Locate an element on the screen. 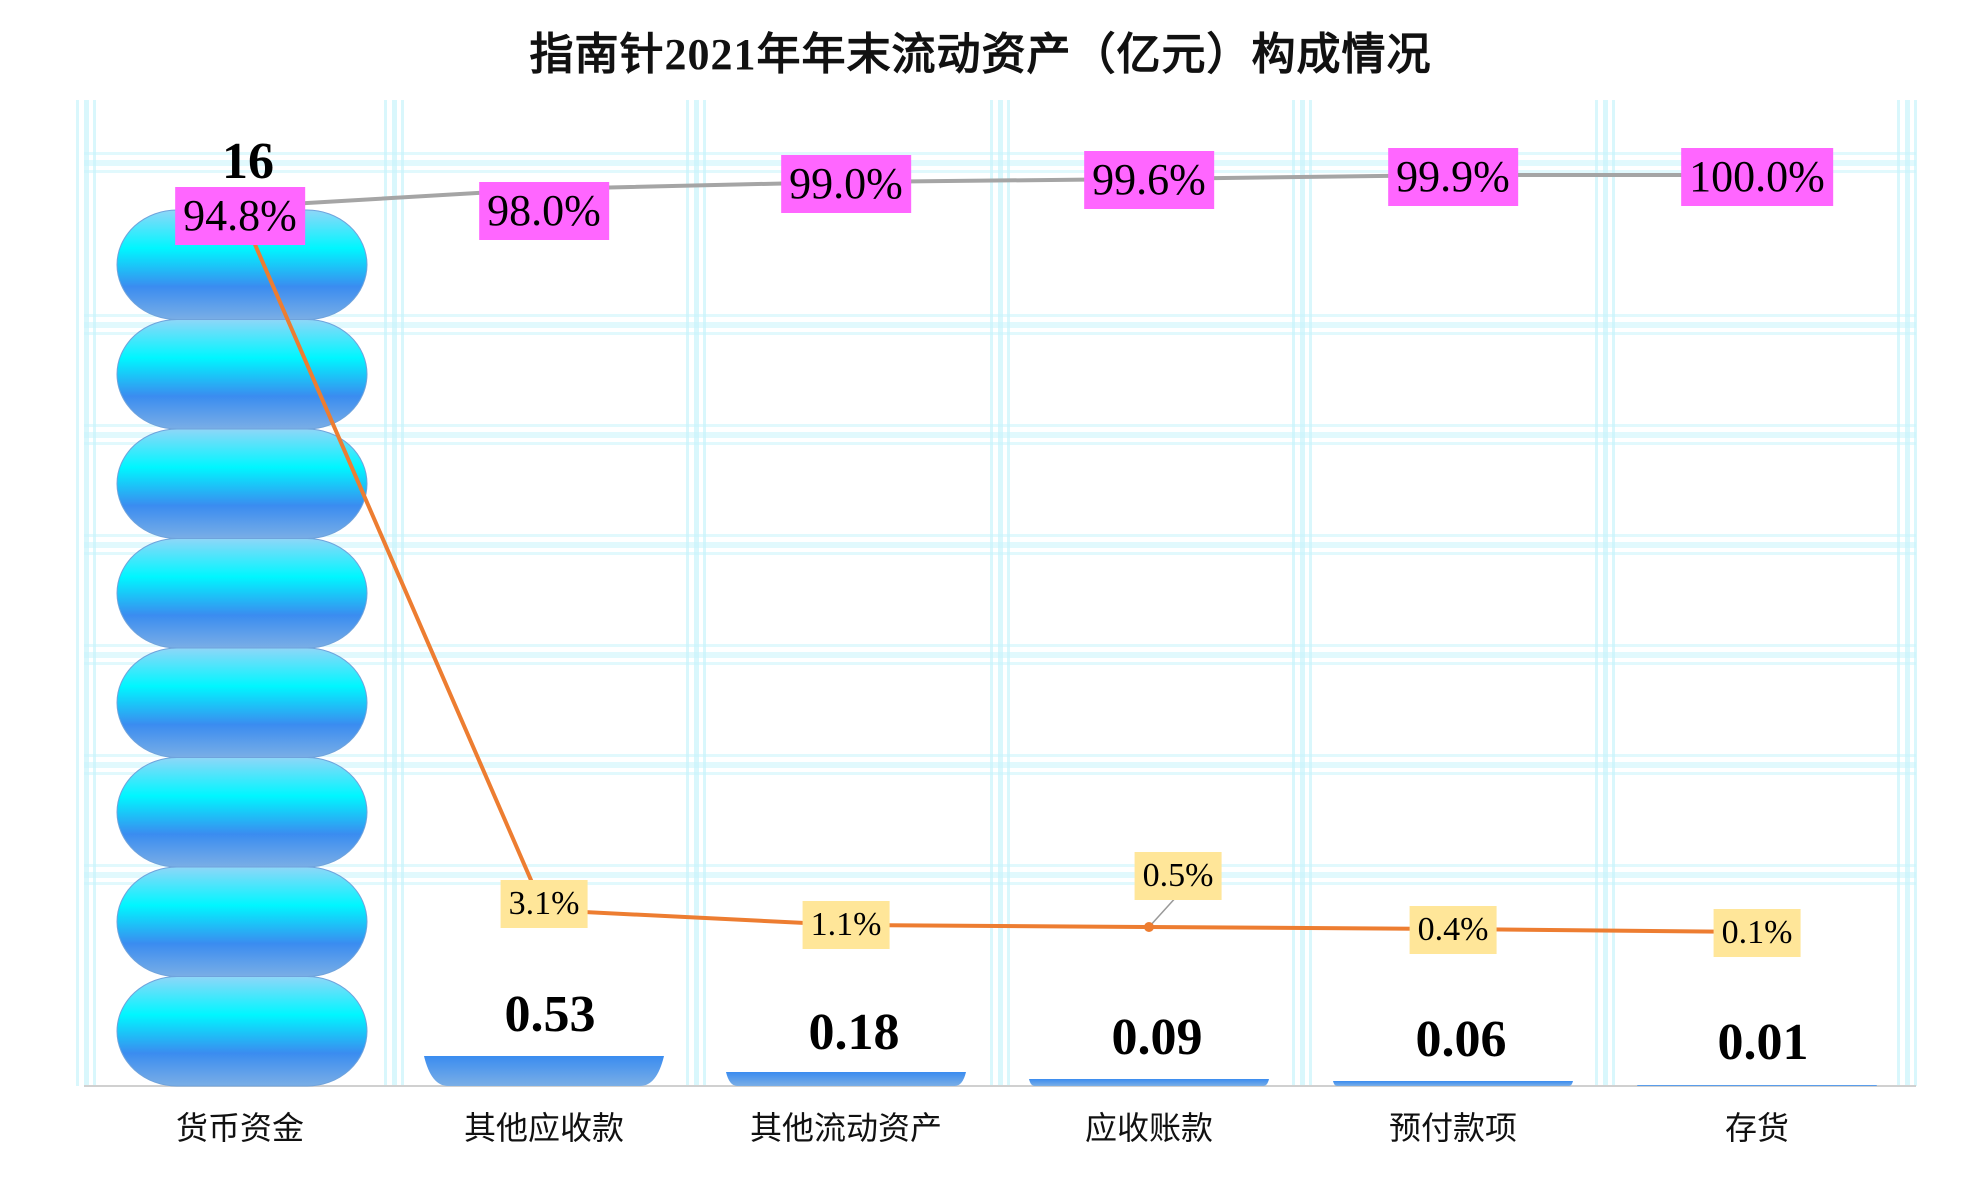 This screenshot has height=1194, width=1961. pct-marker is located at coordinates (1149, 927).